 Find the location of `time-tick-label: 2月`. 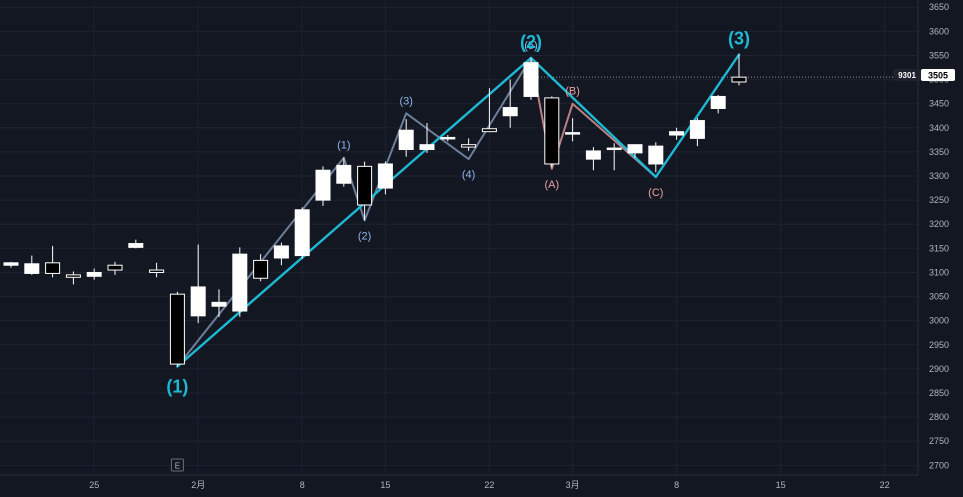

time-tick-label: 2月 is located at coordinates (198, 485).